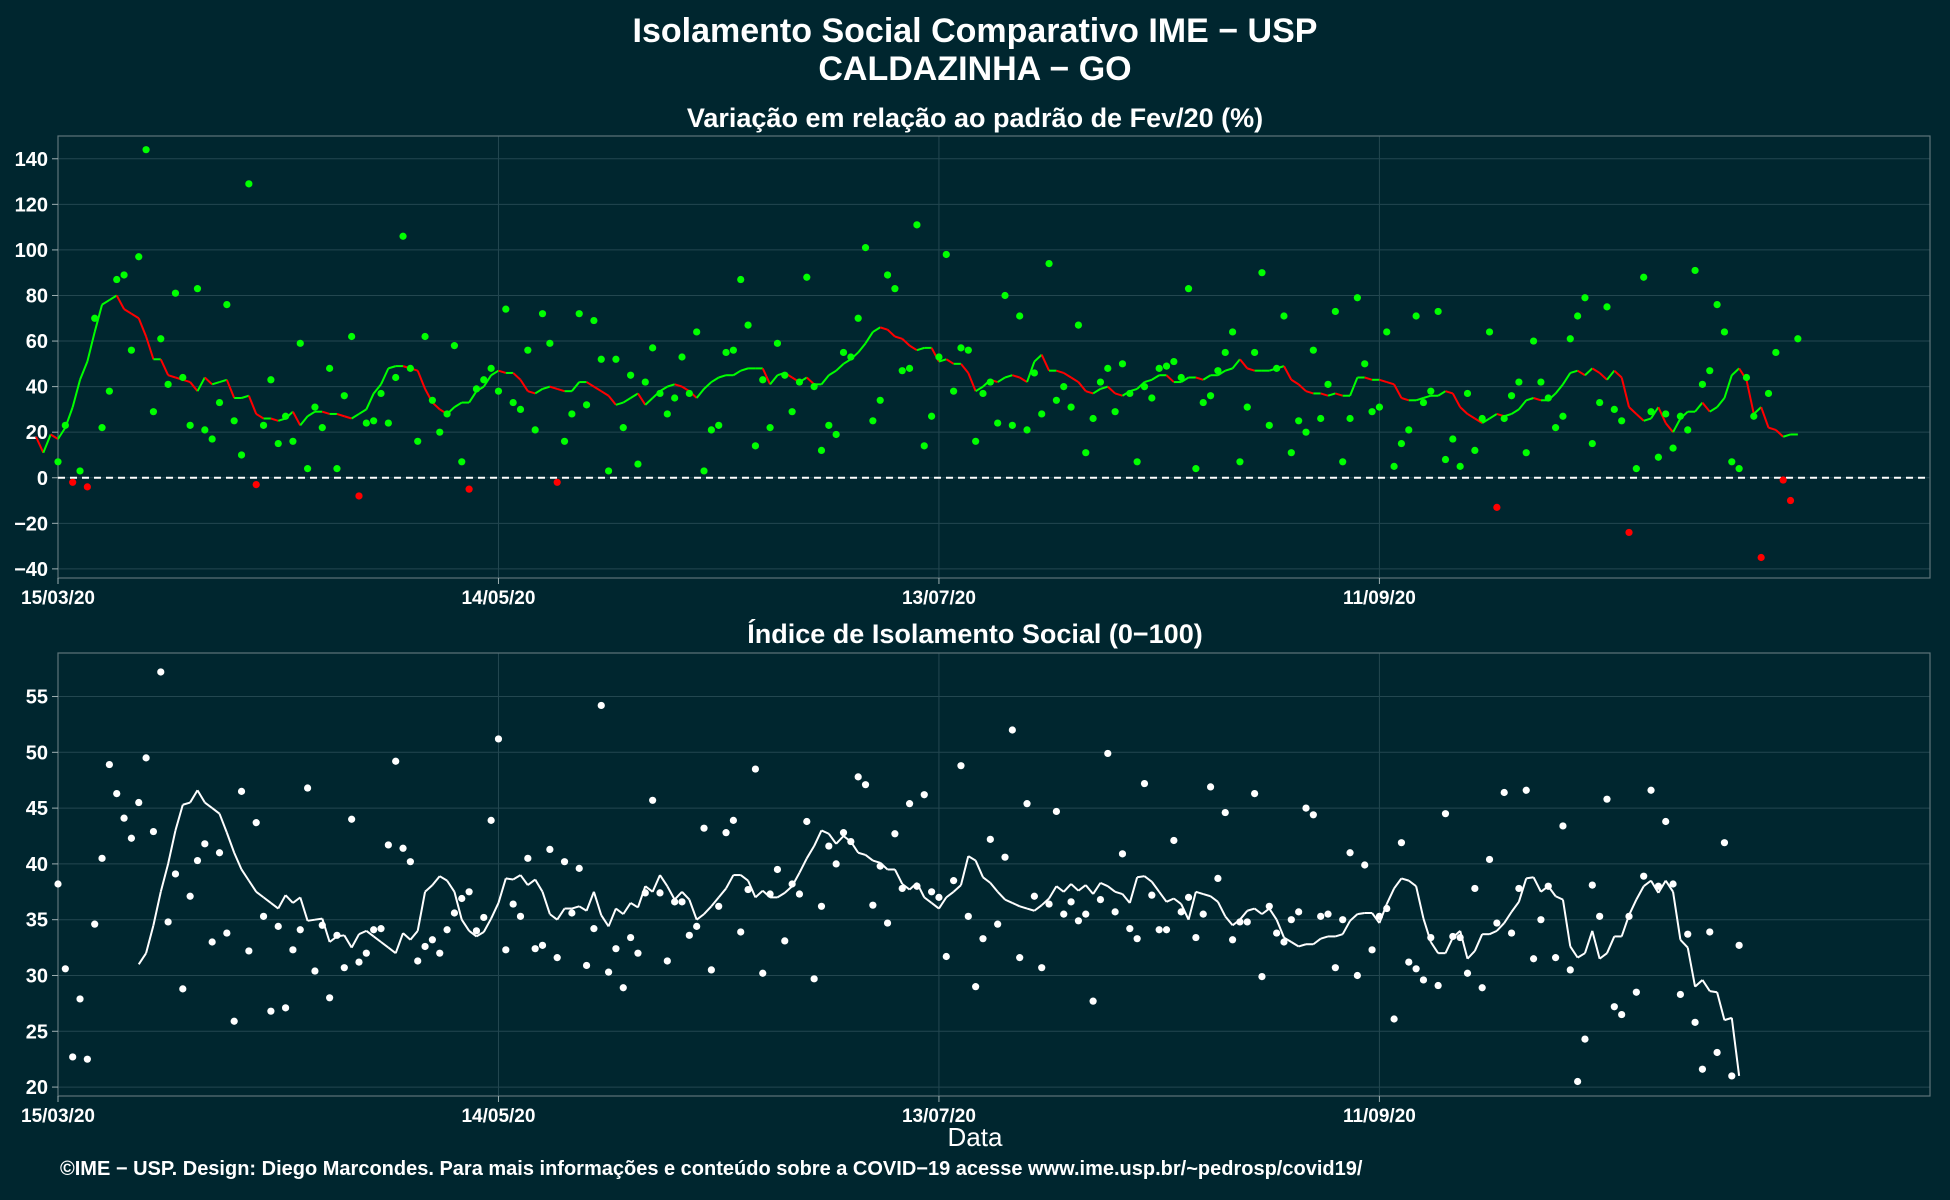 The image size is (1950, 1200). What do you see at coordinates (37, 296) in the screenshot?
I see `y-tick-label: 80` at bounding box center [37, 296].